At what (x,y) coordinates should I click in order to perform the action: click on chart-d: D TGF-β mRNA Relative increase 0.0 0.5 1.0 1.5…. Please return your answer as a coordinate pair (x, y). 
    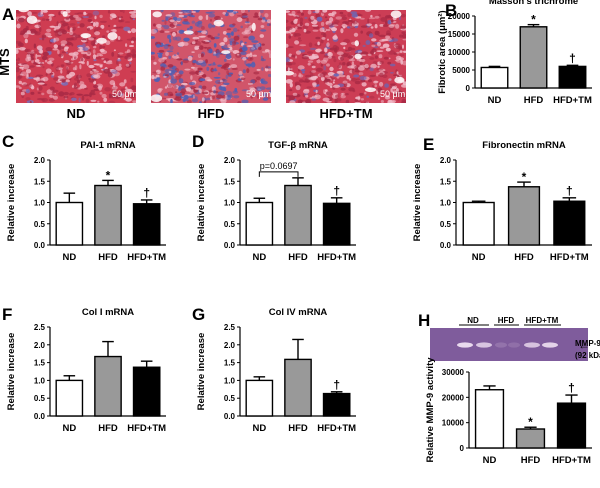
    Looking at the image, I should click on (274, 197).